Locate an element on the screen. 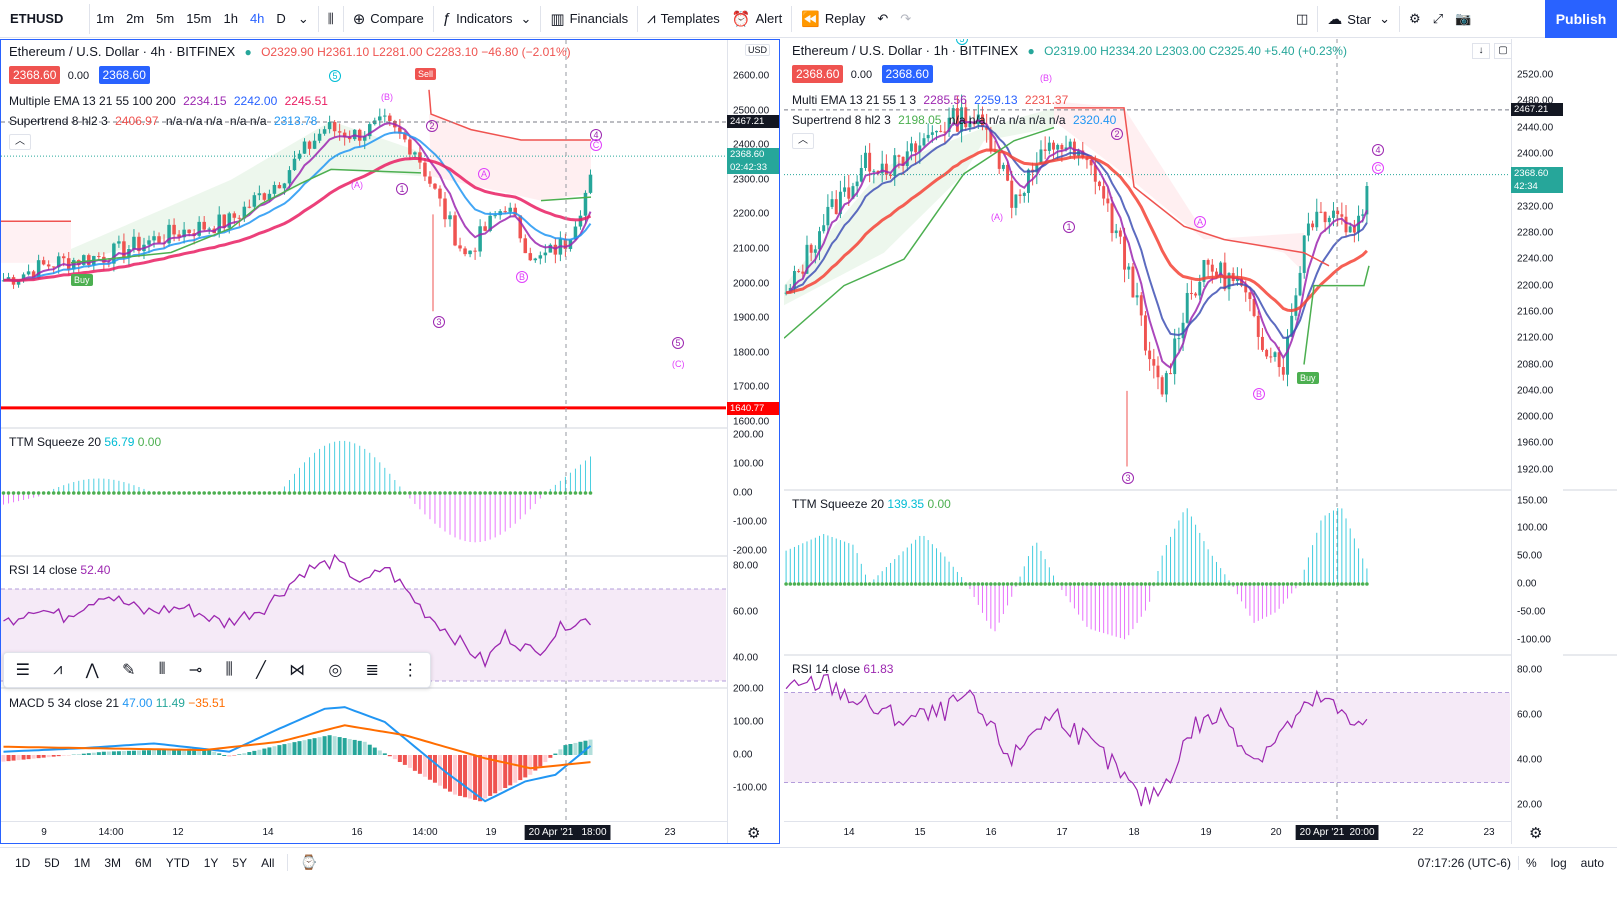 The image size is (1617, 905). log-scale-toggle: log is located at coordinates (1558, 863).